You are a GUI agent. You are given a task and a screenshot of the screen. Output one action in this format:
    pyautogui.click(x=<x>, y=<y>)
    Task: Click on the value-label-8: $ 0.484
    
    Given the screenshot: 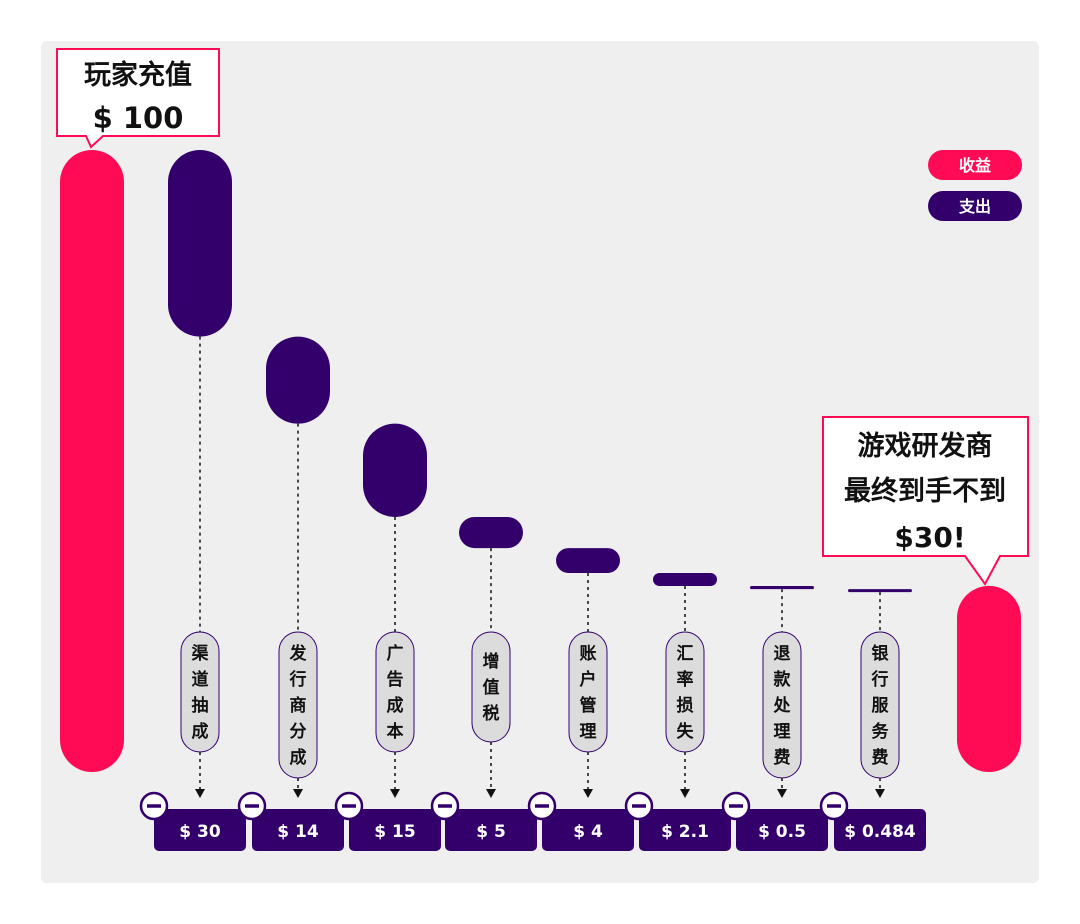 What is the action you would take?
    pyautogui.click(x=880, y=832)
    